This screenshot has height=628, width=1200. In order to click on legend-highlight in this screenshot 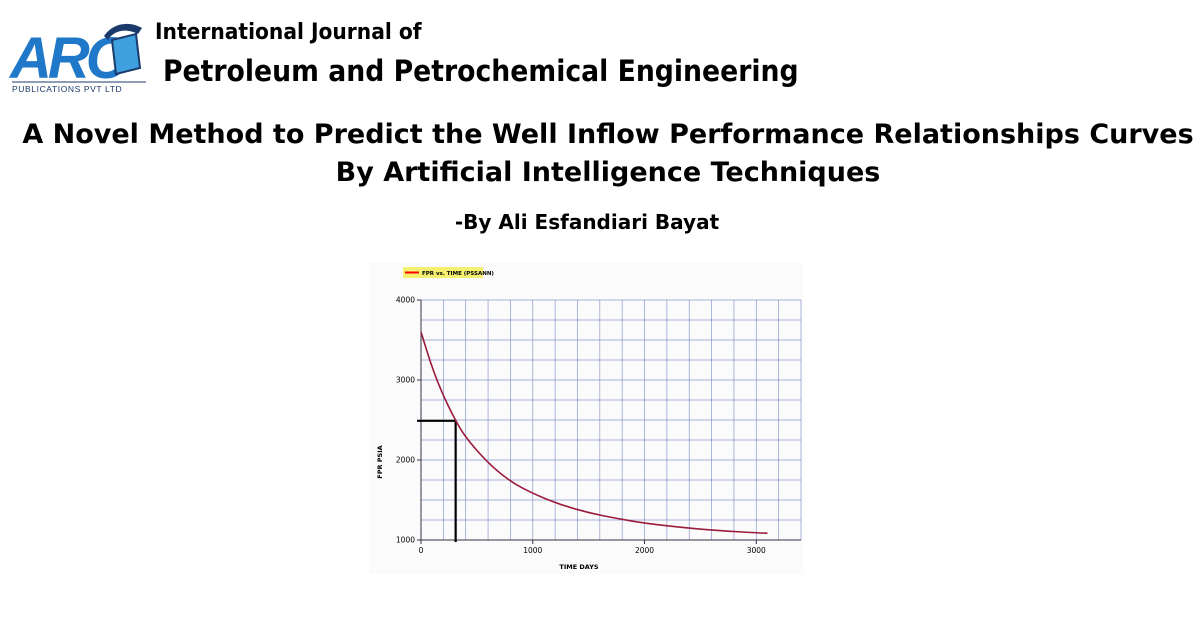, I will do `click(443, 272)`.